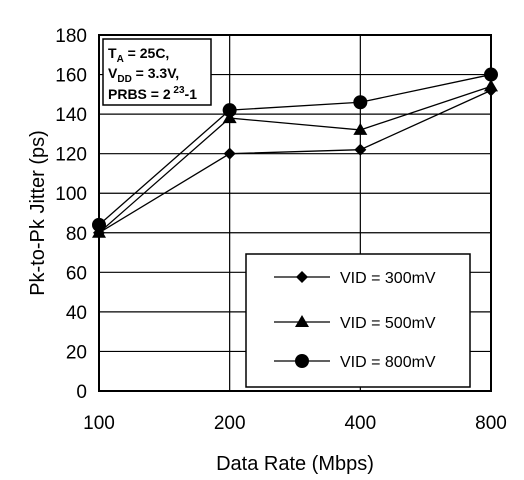 This screenshot has height=480, width=524. What do you see at coordinates (152, 93) in the screenshot?
I see `condition-prbs: PRBS = 2 23-1` at bounding box center [152, 93].